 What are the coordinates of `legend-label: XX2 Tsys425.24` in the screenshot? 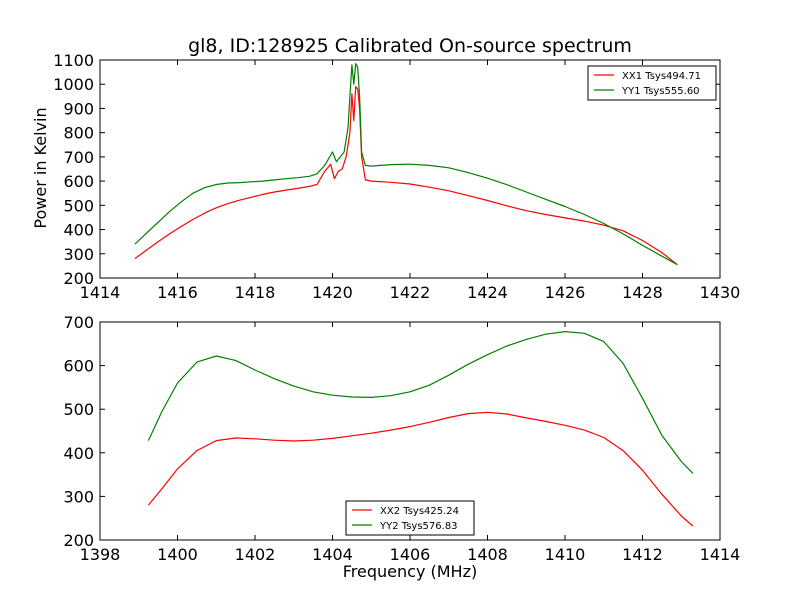 It's located at (419, 511).